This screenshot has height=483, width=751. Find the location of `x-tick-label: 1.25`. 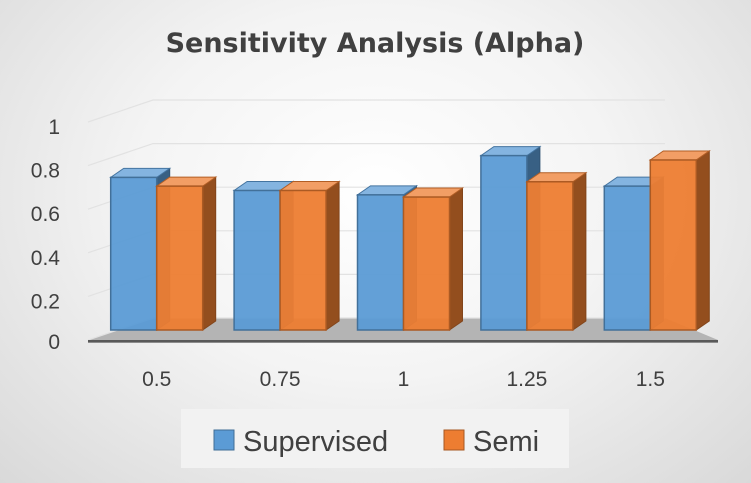

x-tick-label: 1.25 is located at coordinates (526, 379).